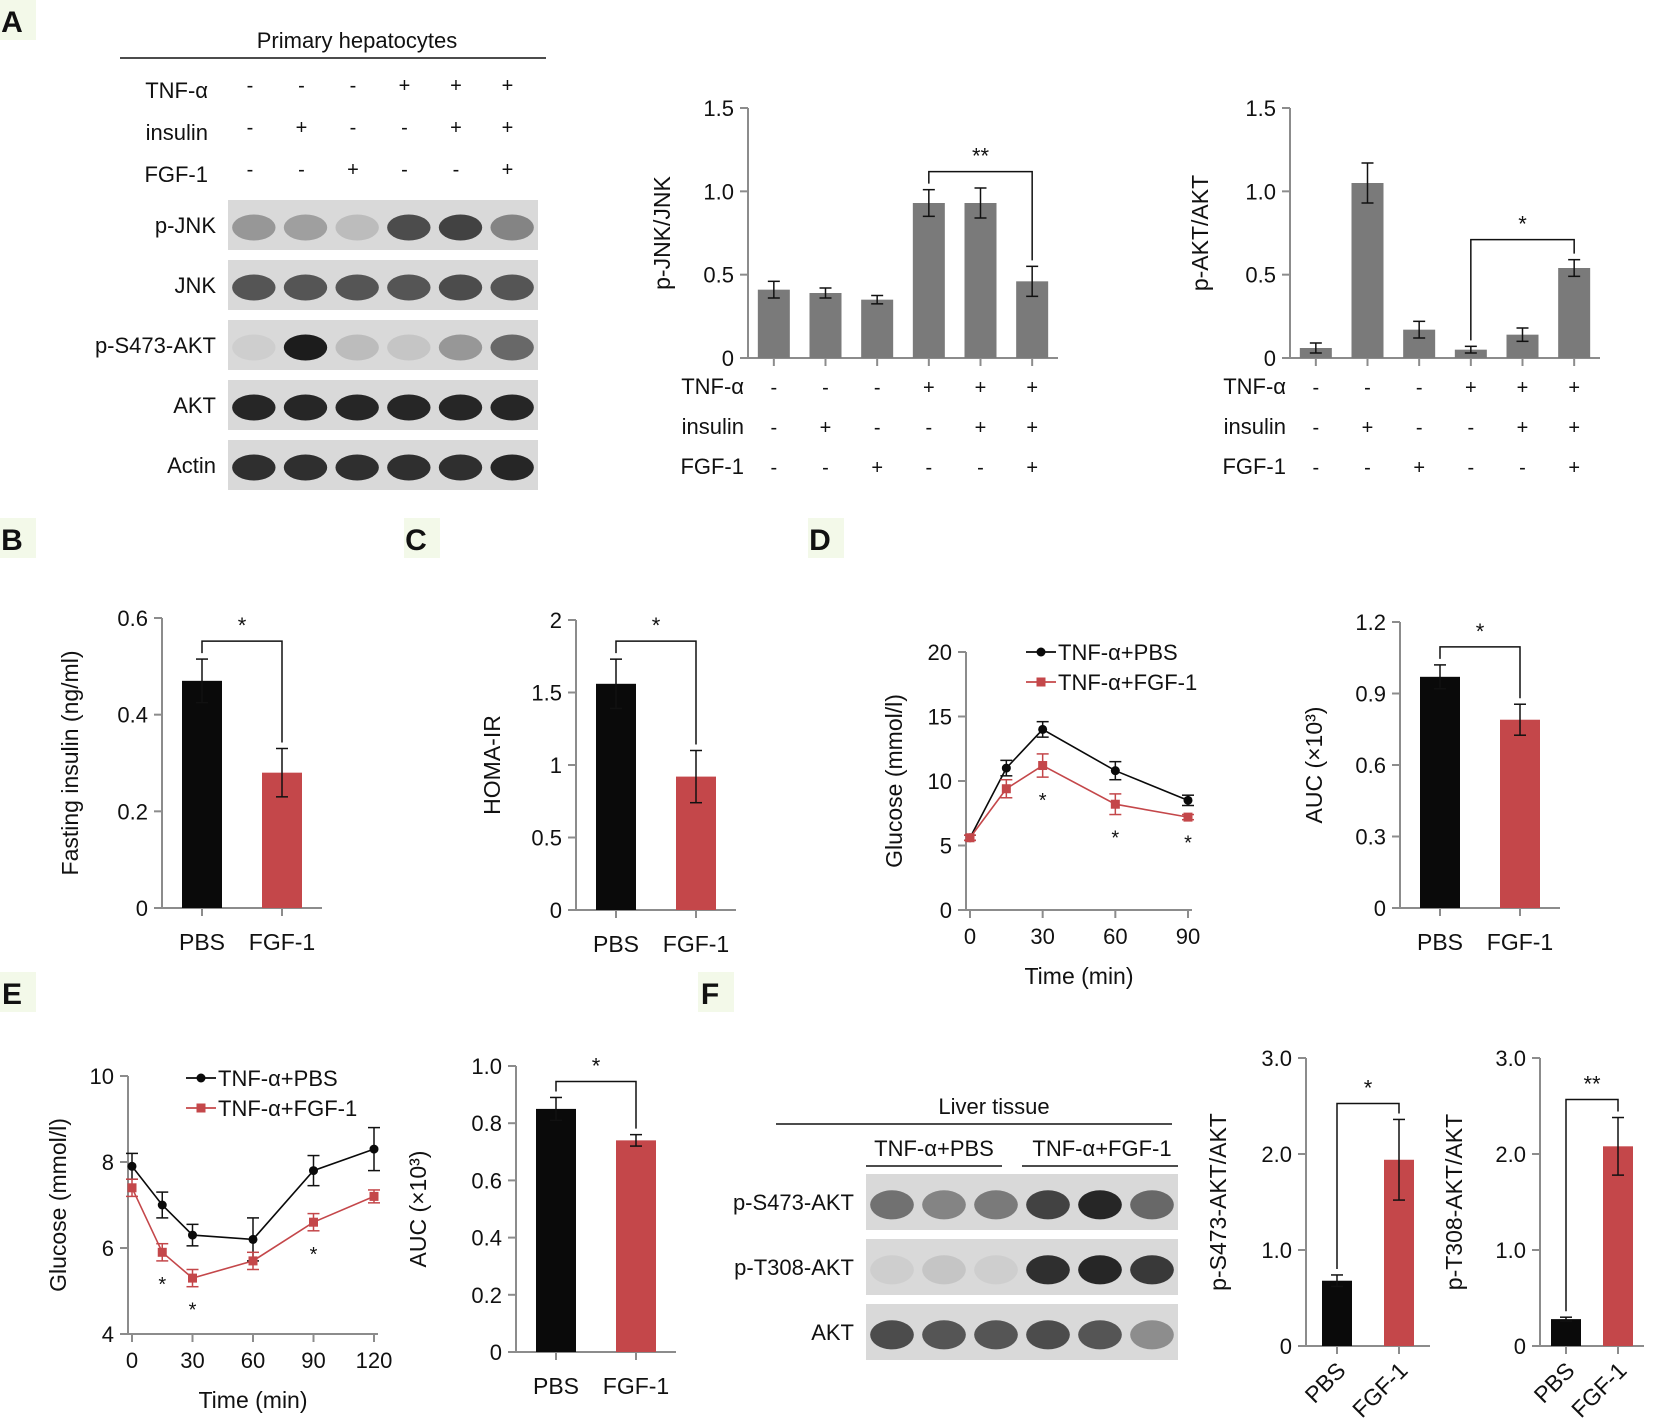 Image resolution: width=1654 pixels, height=1428 pixels. Describe the element at coordinates (195, 285) in the screenshot. I see `blot-label: JNK` at that location.